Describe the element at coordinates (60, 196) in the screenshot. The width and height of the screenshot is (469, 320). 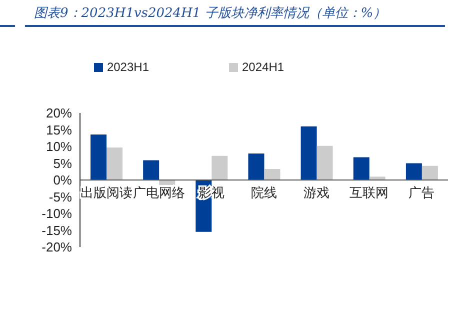
I see `y-tick-label: -5%` at that location.